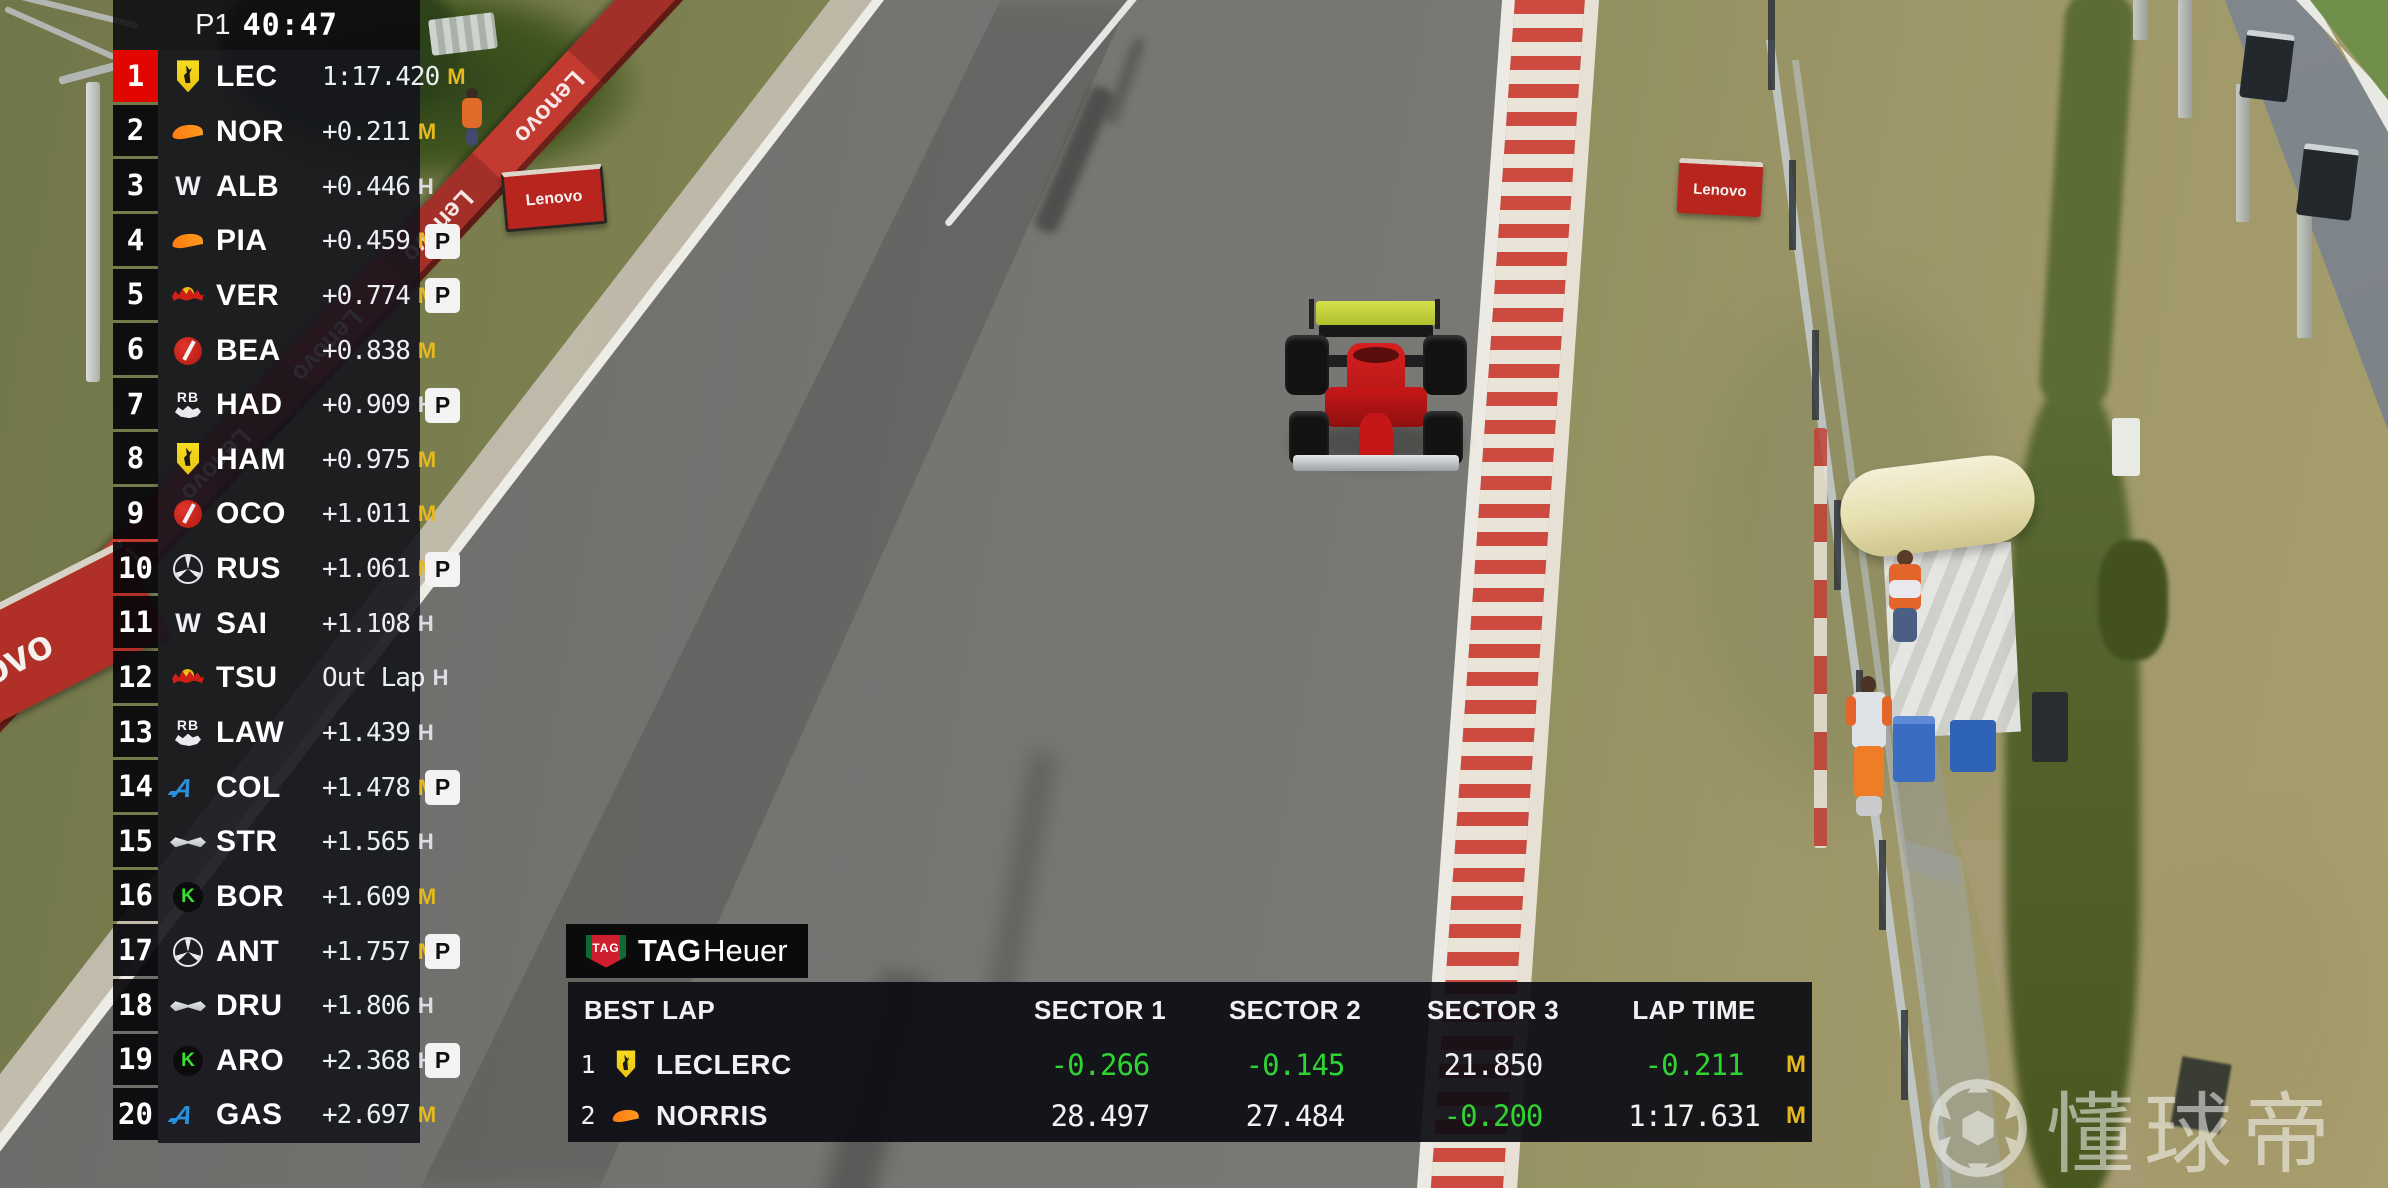 Image resolution: width=2388 pixels, height=1188 pixels. I want to click on position-number: 5, so click(135, 294).